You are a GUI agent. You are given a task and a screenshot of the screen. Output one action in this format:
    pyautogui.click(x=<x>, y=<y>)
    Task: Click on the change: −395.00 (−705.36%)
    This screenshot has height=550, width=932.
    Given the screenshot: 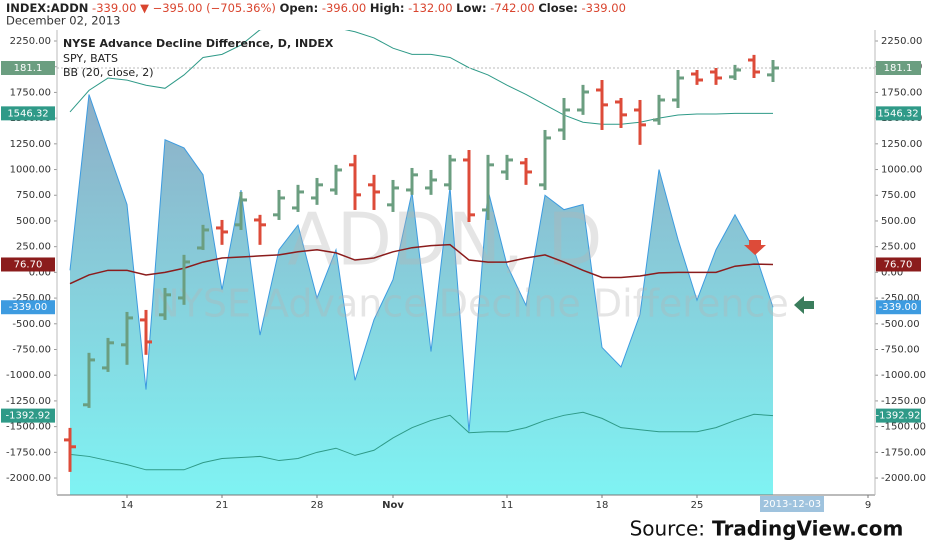 What is the action you would take?
    pyautogui.click(x=214, y=8)
    